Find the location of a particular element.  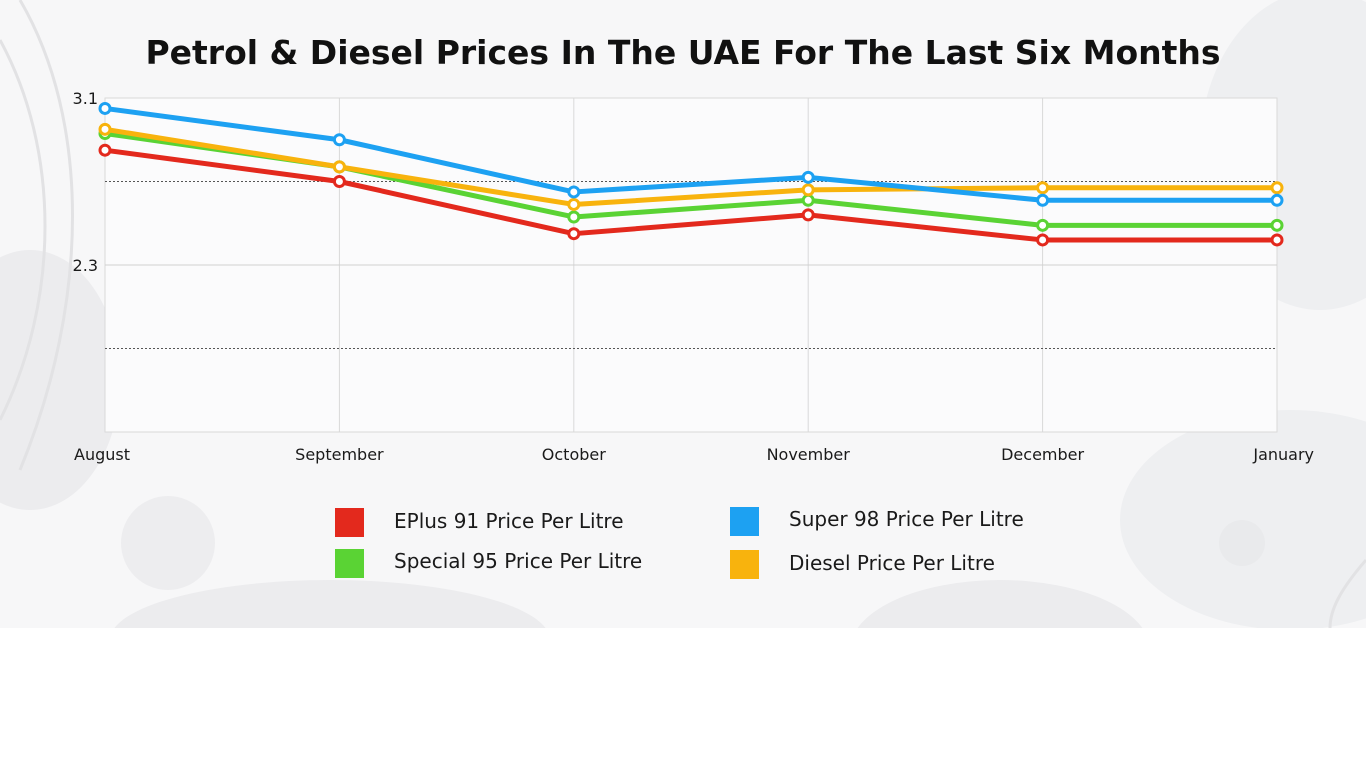

legend-label: EPlus 91 Price Per Litre is located at coordinates (509, 521).